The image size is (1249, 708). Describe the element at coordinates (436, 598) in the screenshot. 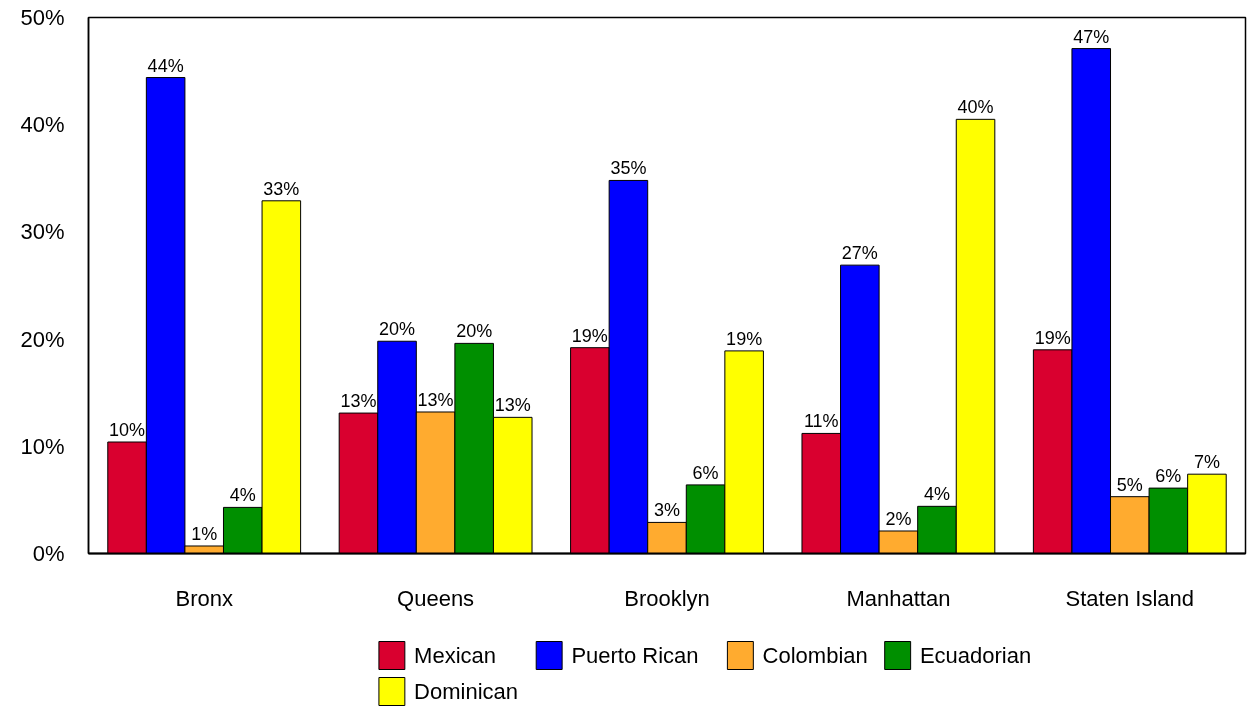

I see `x-tick-label: Queens` at that location.